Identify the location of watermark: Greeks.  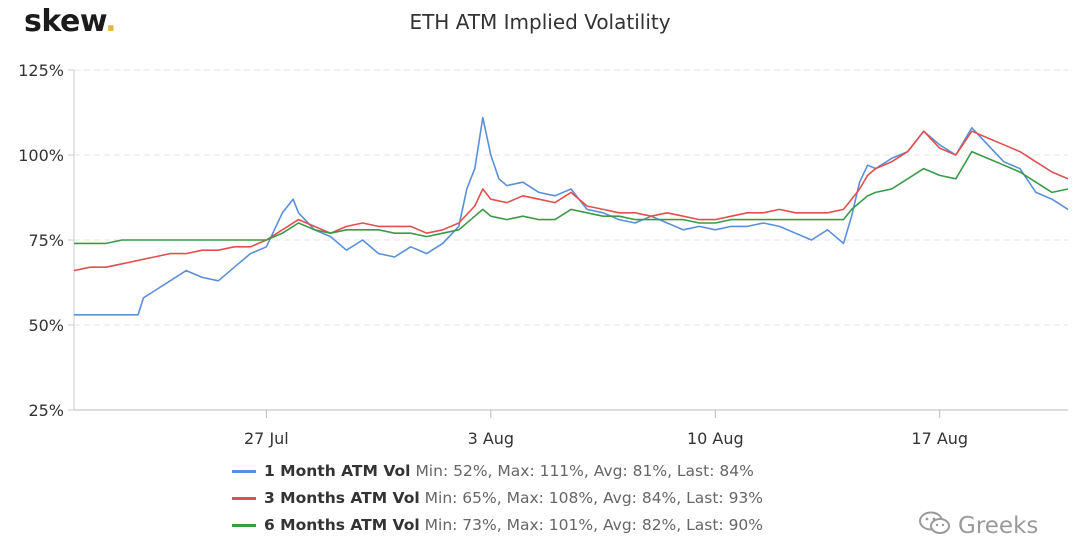
(978, 526).